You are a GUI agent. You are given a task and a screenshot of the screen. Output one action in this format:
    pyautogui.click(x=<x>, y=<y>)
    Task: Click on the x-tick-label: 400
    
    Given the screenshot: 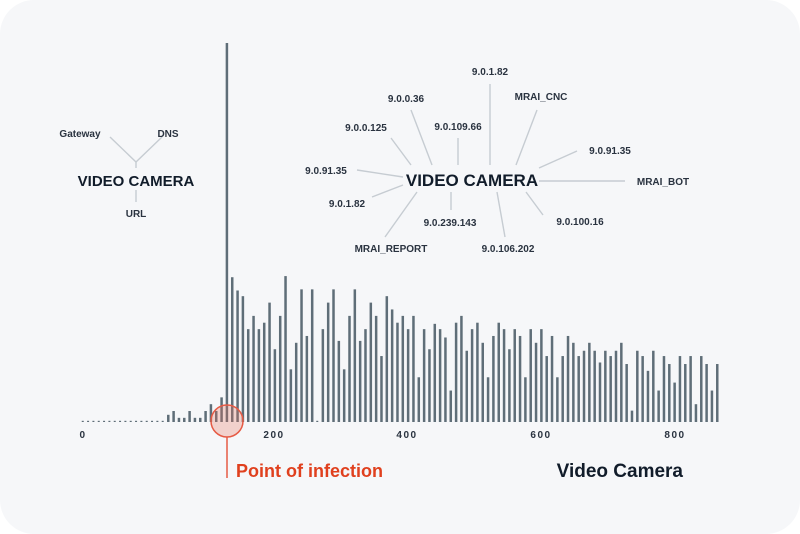 What is the action you would take?
    pyautogui.click(x=406, y=435)
    